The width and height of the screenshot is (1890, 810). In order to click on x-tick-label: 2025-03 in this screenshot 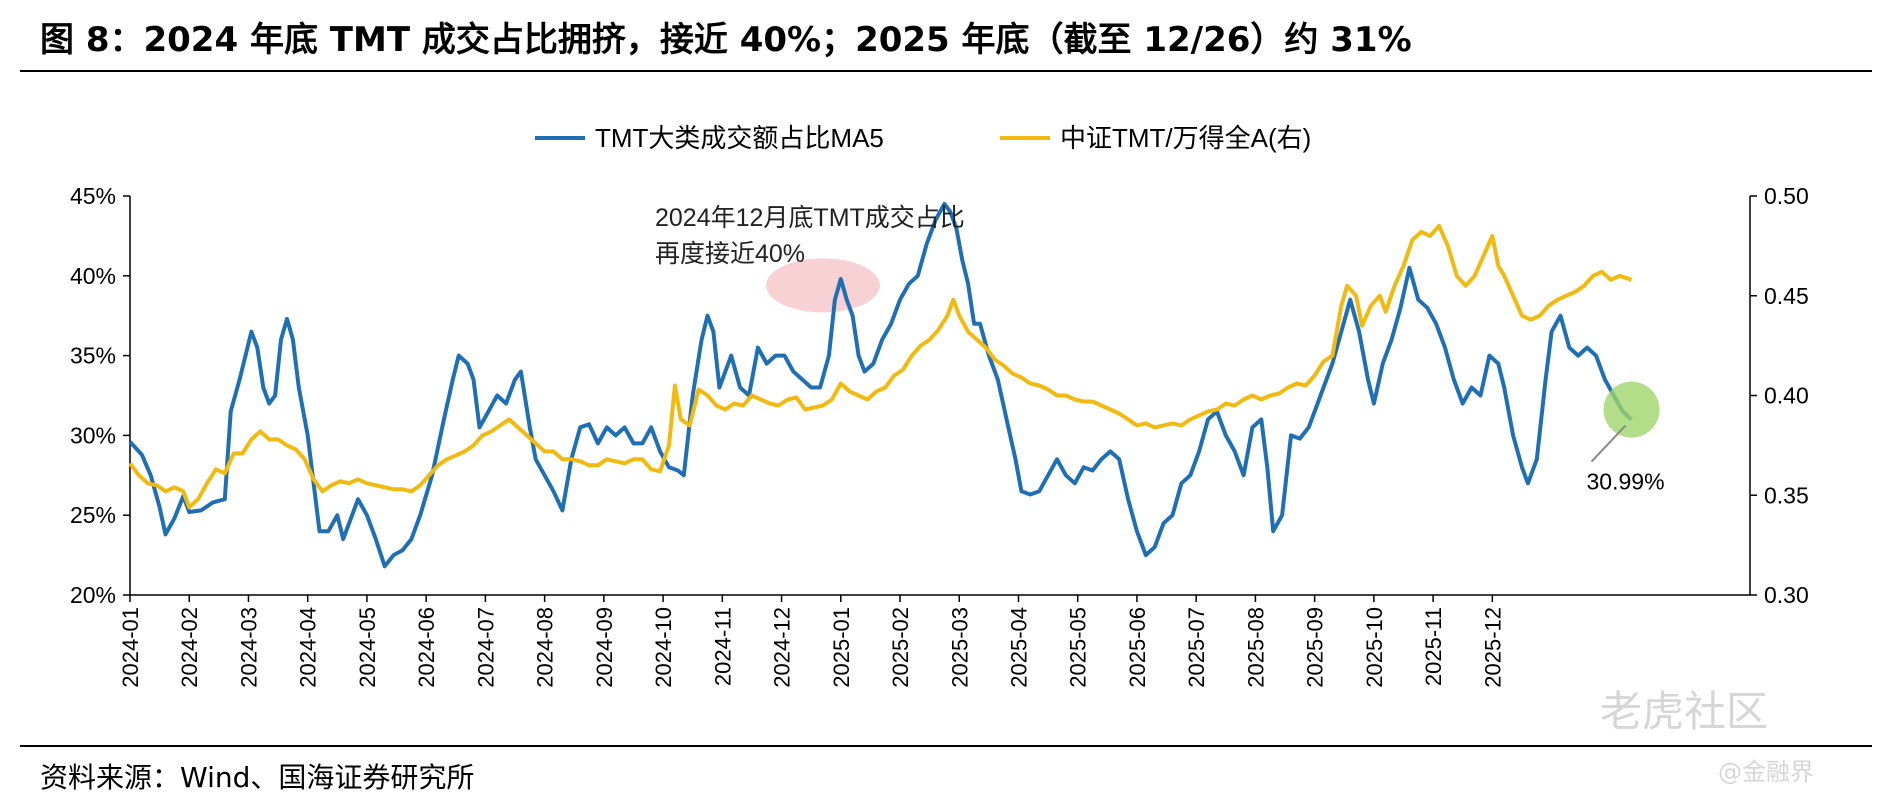, I will do `click(959, 647)`.